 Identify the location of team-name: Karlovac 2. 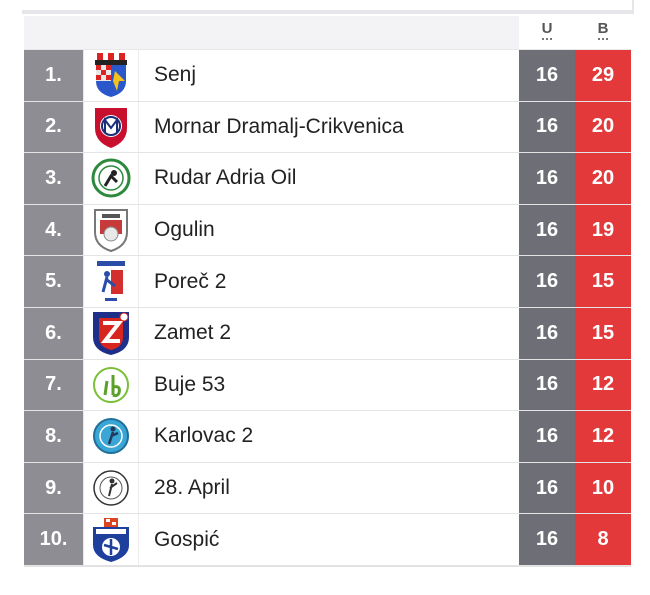
(204, 436).